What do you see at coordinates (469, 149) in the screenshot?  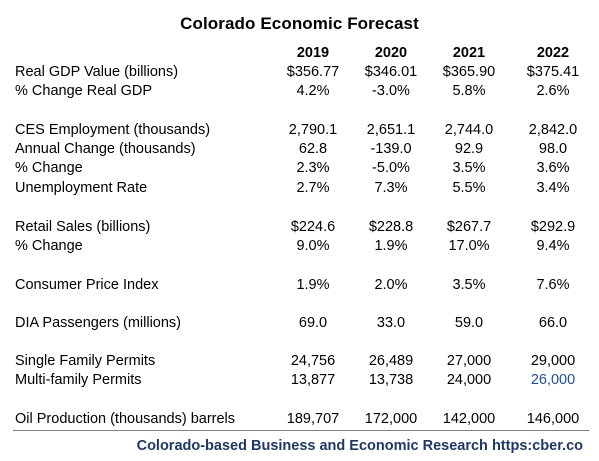 I see `cell-2021: 92.9` at bounding box center [469, 149].